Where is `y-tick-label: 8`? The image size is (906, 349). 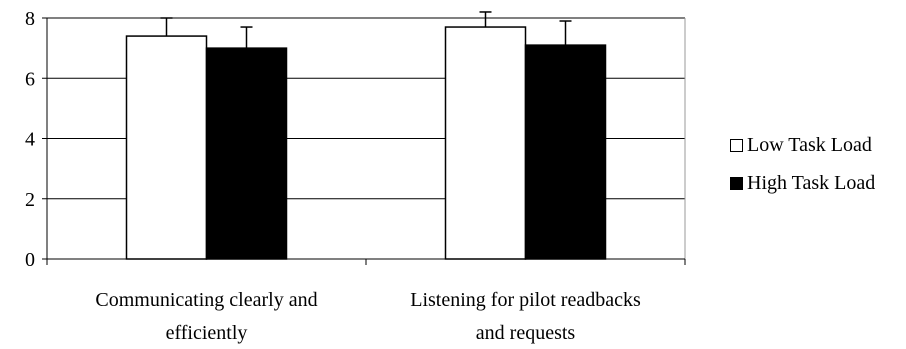 y-tick-label: 8 is located at coordinates (30, 19).